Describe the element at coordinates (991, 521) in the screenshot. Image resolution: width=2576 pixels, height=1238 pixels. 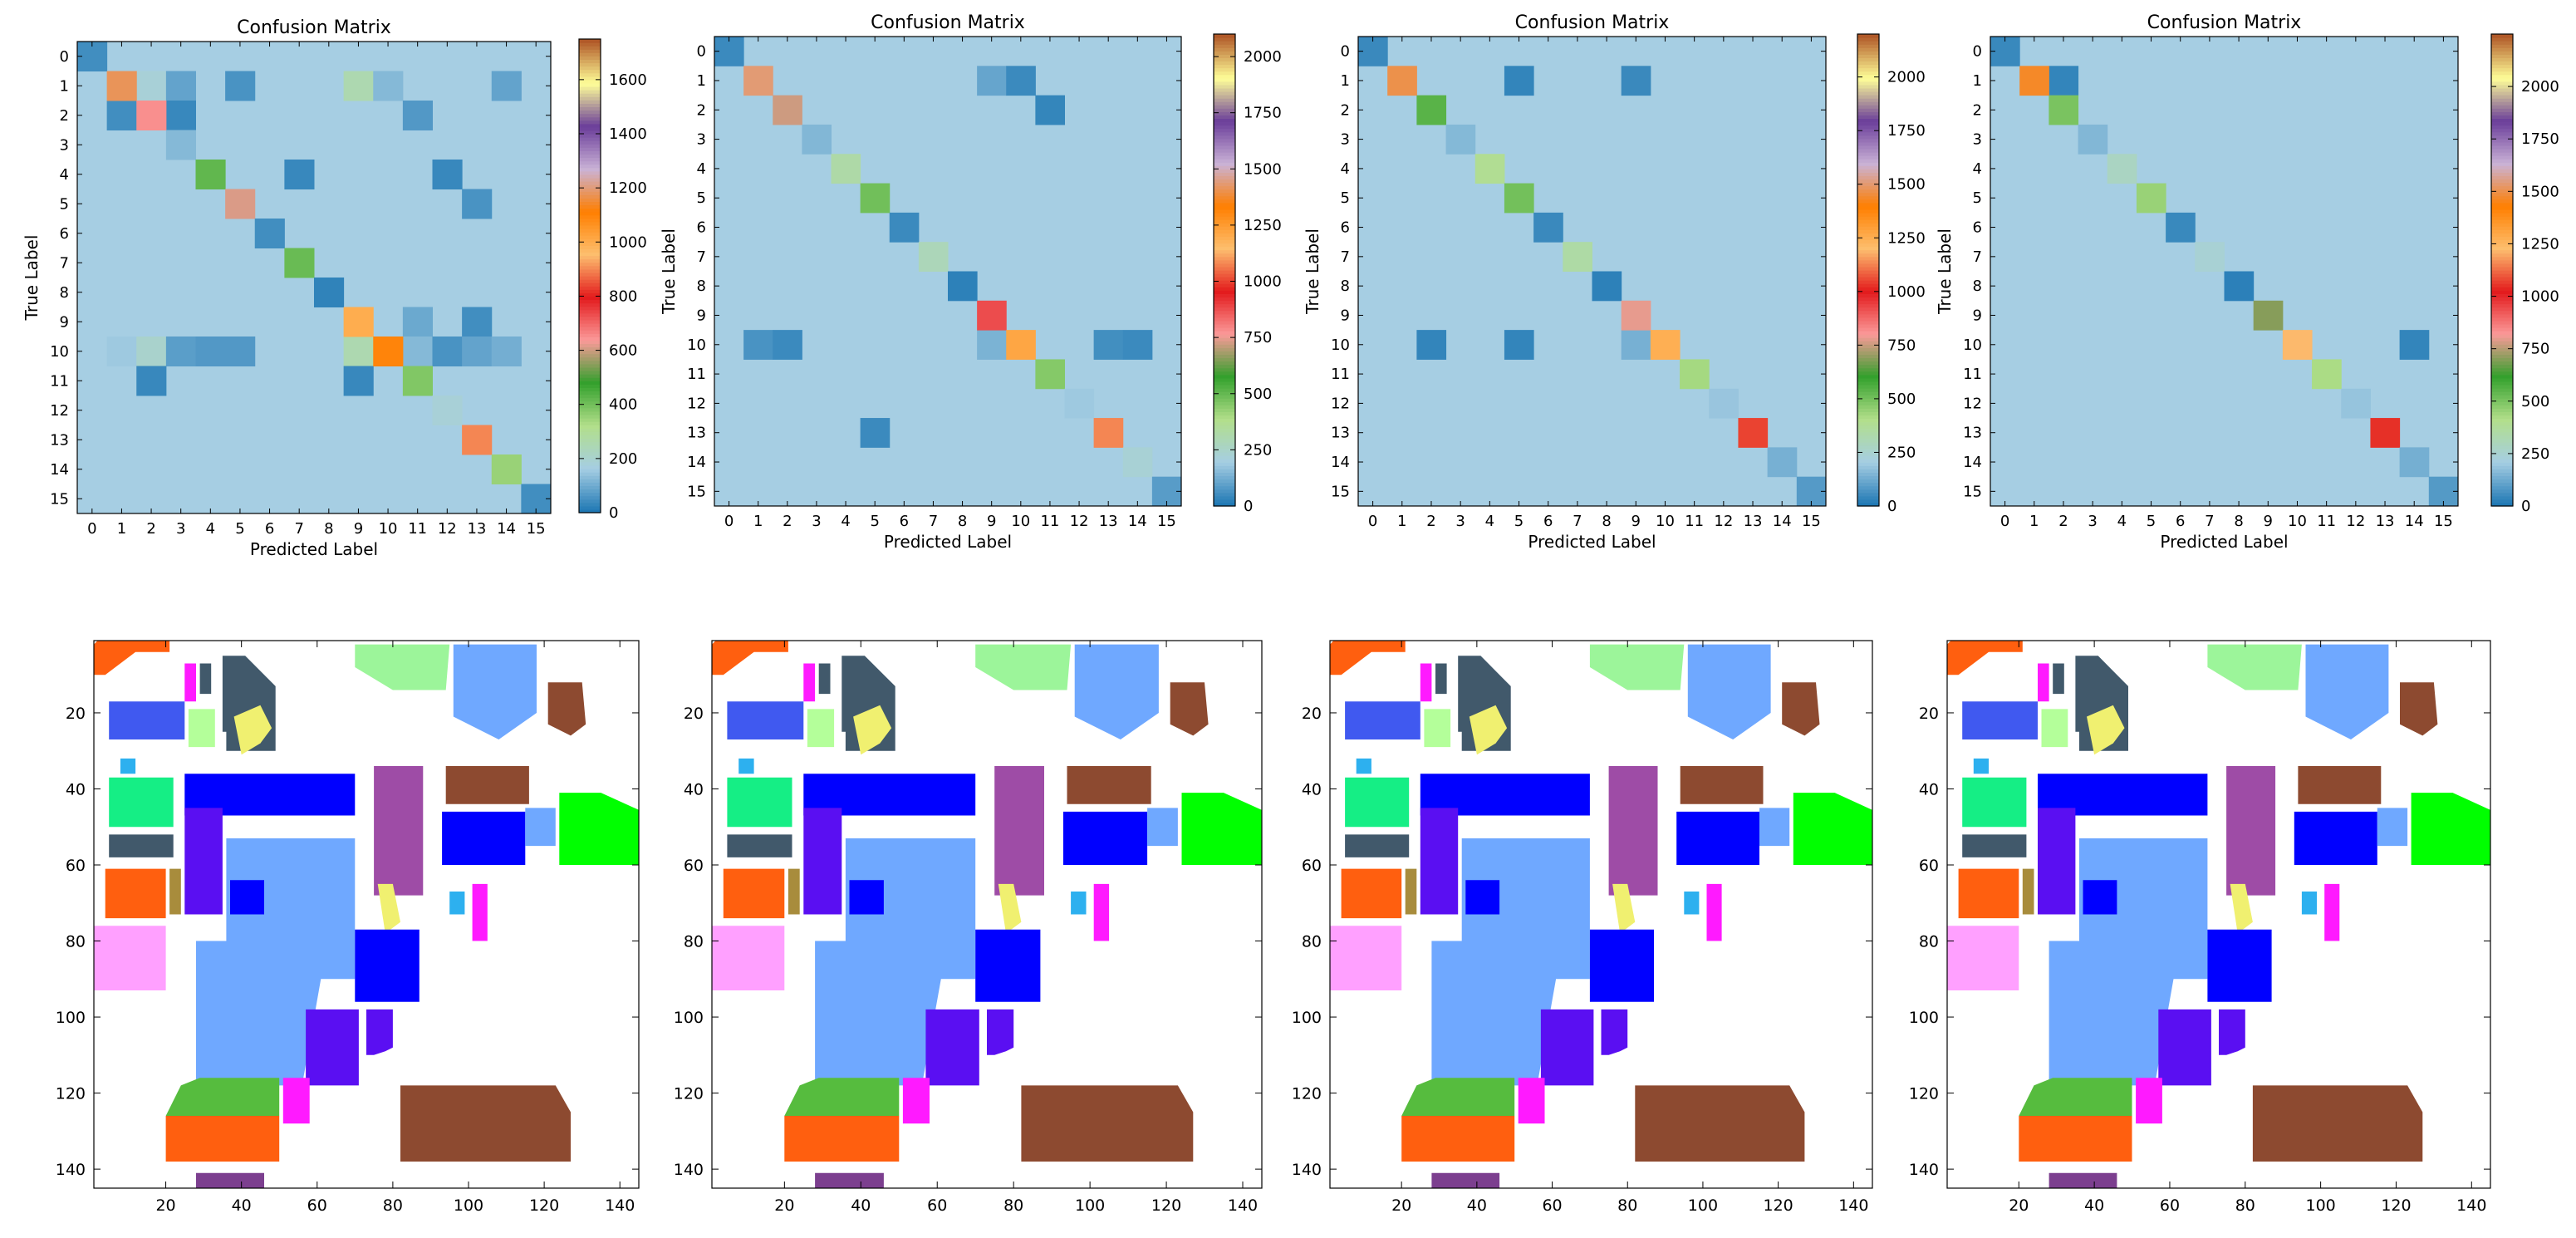
I see `matrix-1-xtick-label: 9` at that location.